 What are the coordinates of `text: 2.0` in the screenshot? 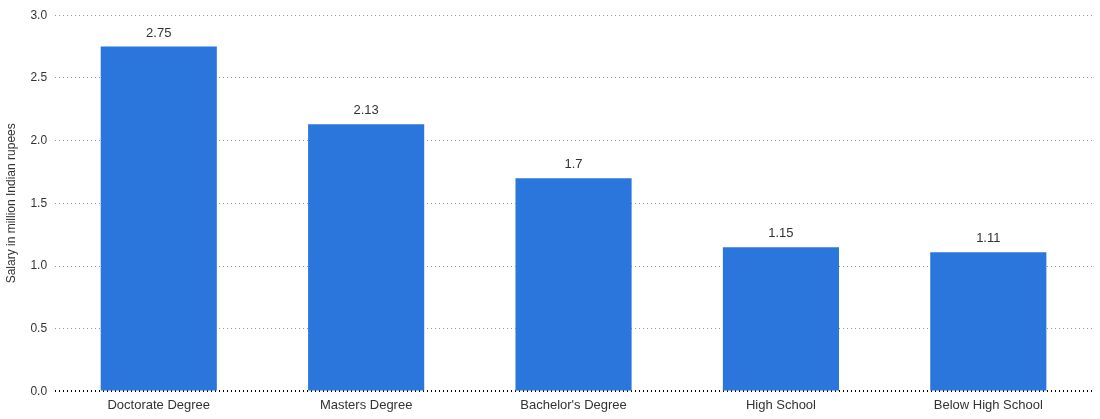 It's located at (39, 139).